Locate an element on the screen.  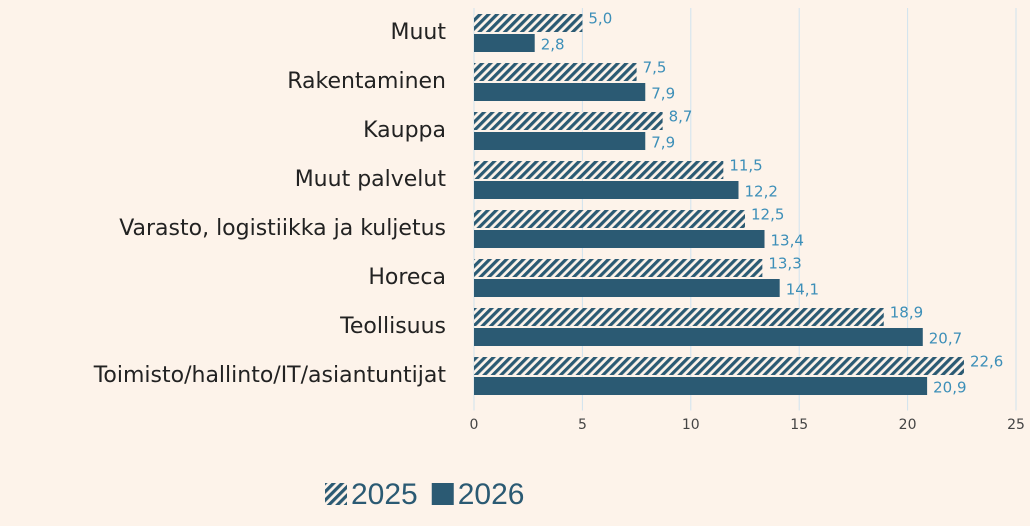
category-label: Horeca is located at coordinates (407, 277).